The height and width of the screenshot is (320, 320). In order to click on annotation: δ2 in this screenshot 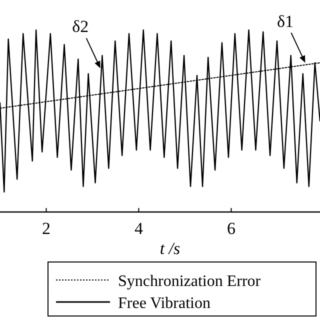, I will do `click(80, 26)`.